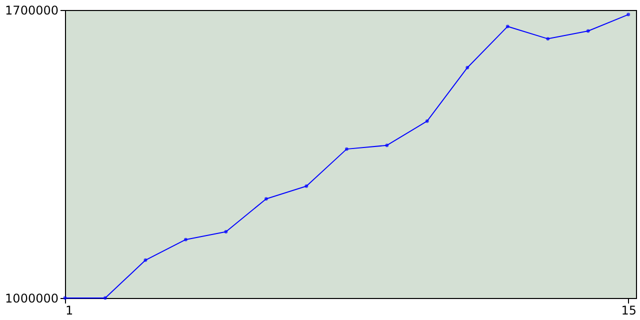 Image resolution: width=640 pixels, height=320 pixels. What do you see at coordinates (70, 311) in the screenshot?
I see `x-tick-label: 1` at bounding box center [70, 311].